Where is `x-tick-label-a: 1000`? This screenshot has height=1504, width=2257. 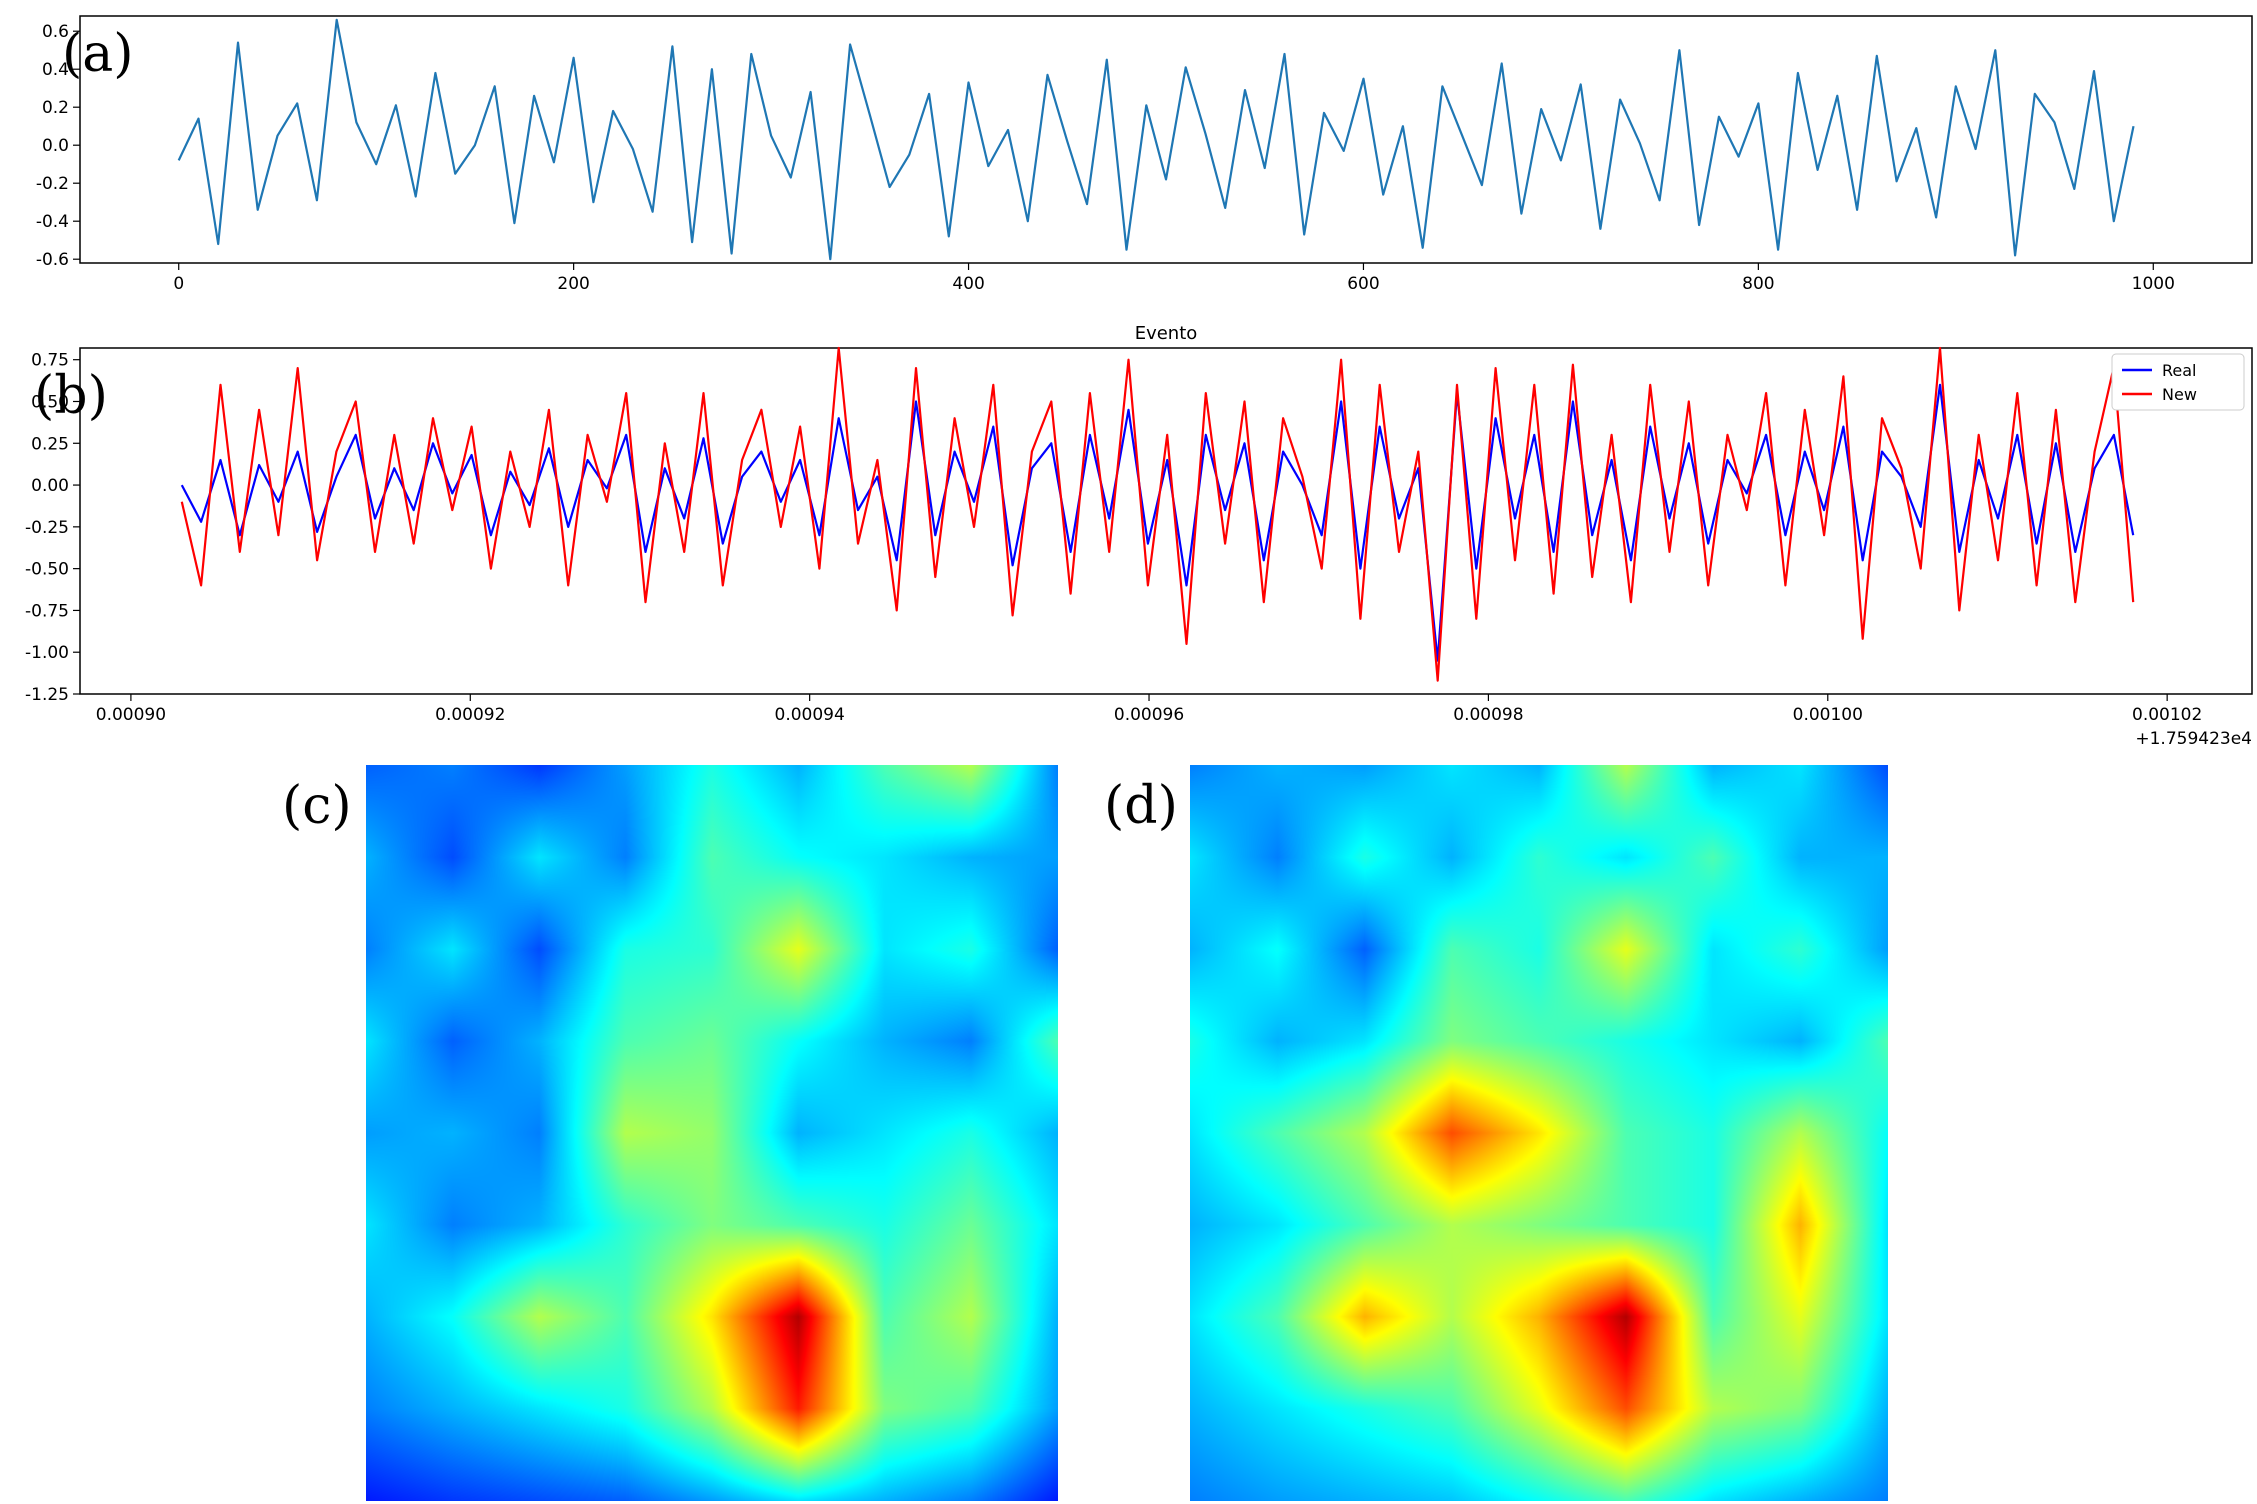 x-tick-label-a: 1000 is located at coordinates (2153, 284).